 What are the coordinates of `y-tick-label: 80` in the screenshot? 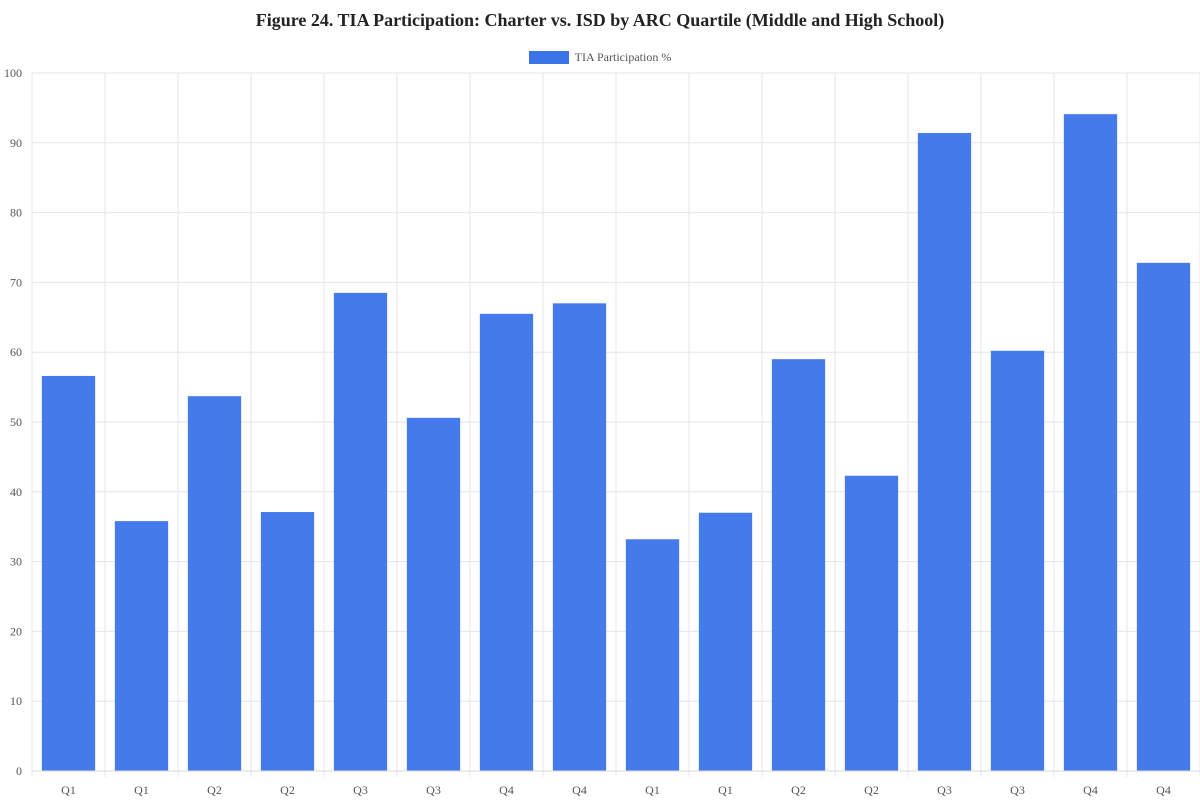 It's located at (16, 213).